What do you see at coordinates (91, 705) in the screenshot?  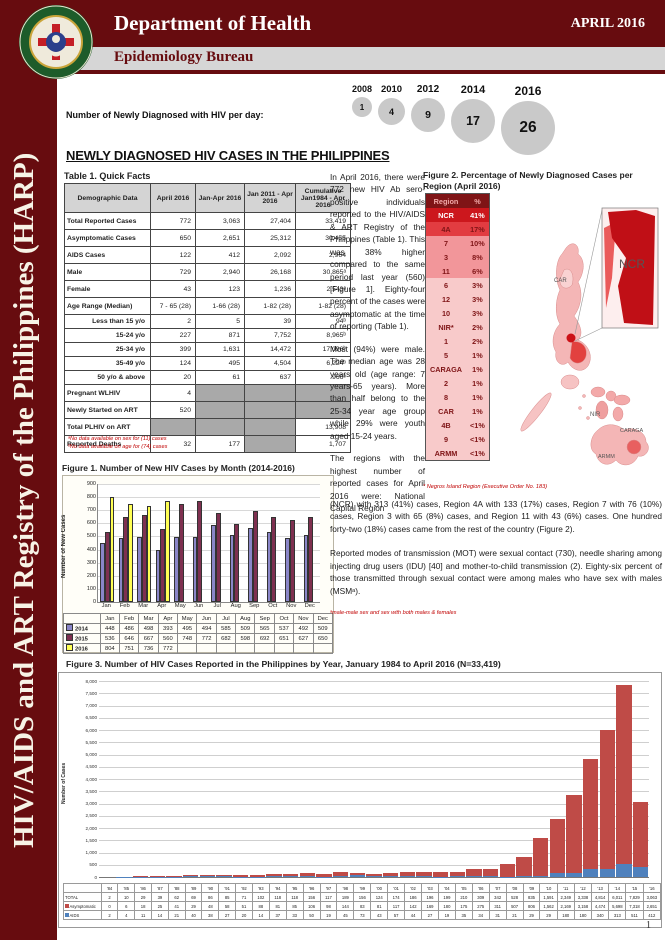 I see `y-tick-label: 7,000` at bounding box center [91, 705].